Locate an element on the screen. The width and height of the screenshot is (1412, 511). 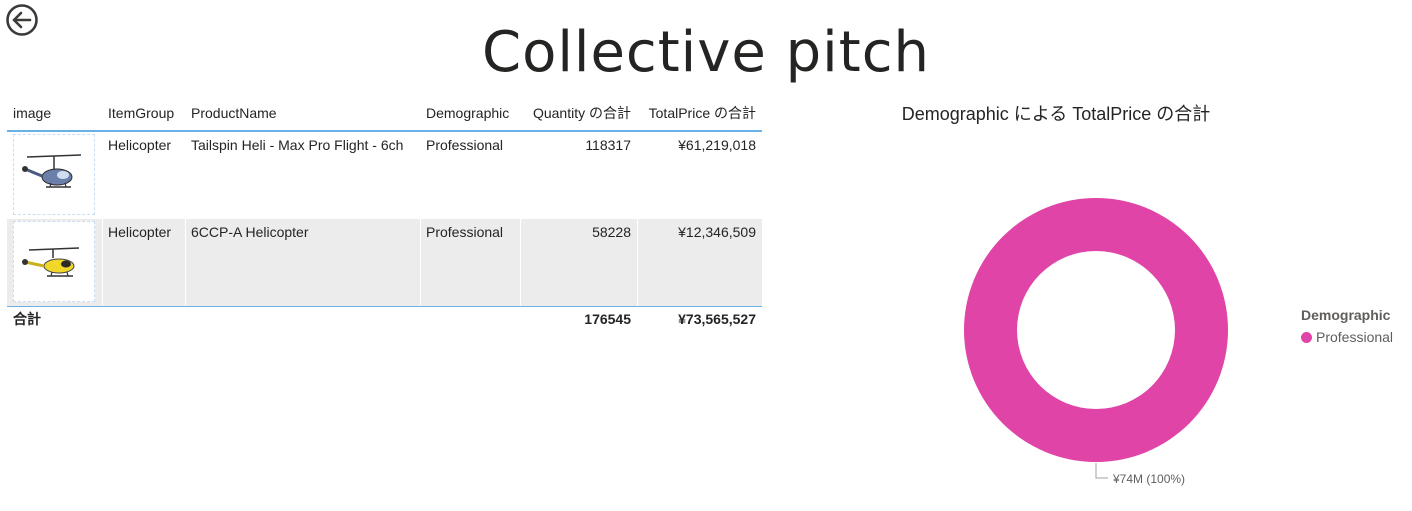
total-quantity: 176545 is located at coordinates (607, 318).